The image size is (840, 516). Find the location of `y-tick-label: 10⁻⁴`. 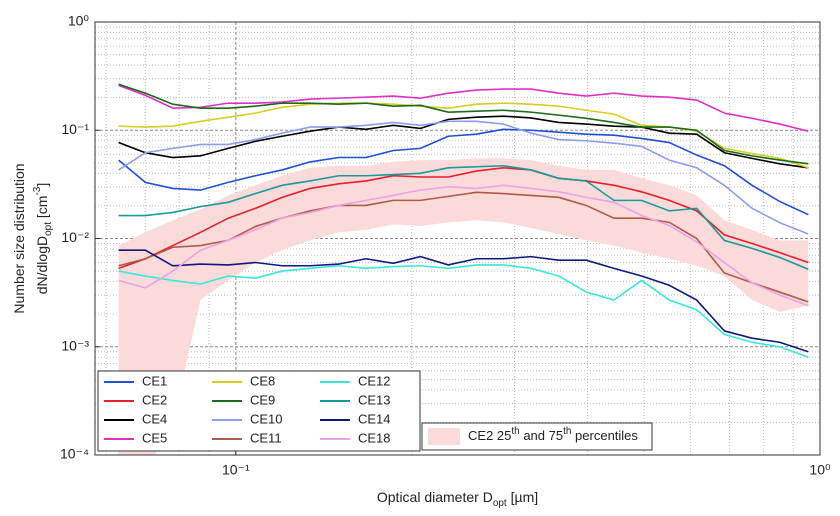

y-tick-label: 10⁻⁴ is located at coordinates (74, 454).